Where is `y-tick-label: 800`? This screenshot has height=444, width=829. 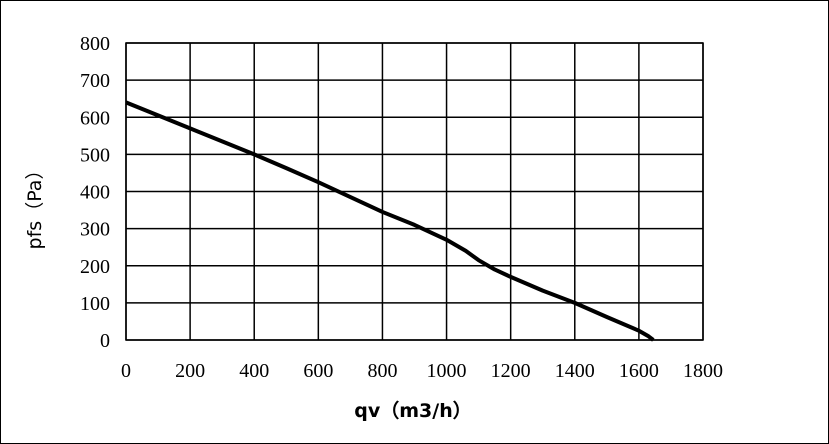
y-tick-label: 800 is located at coordinates (95, 44).